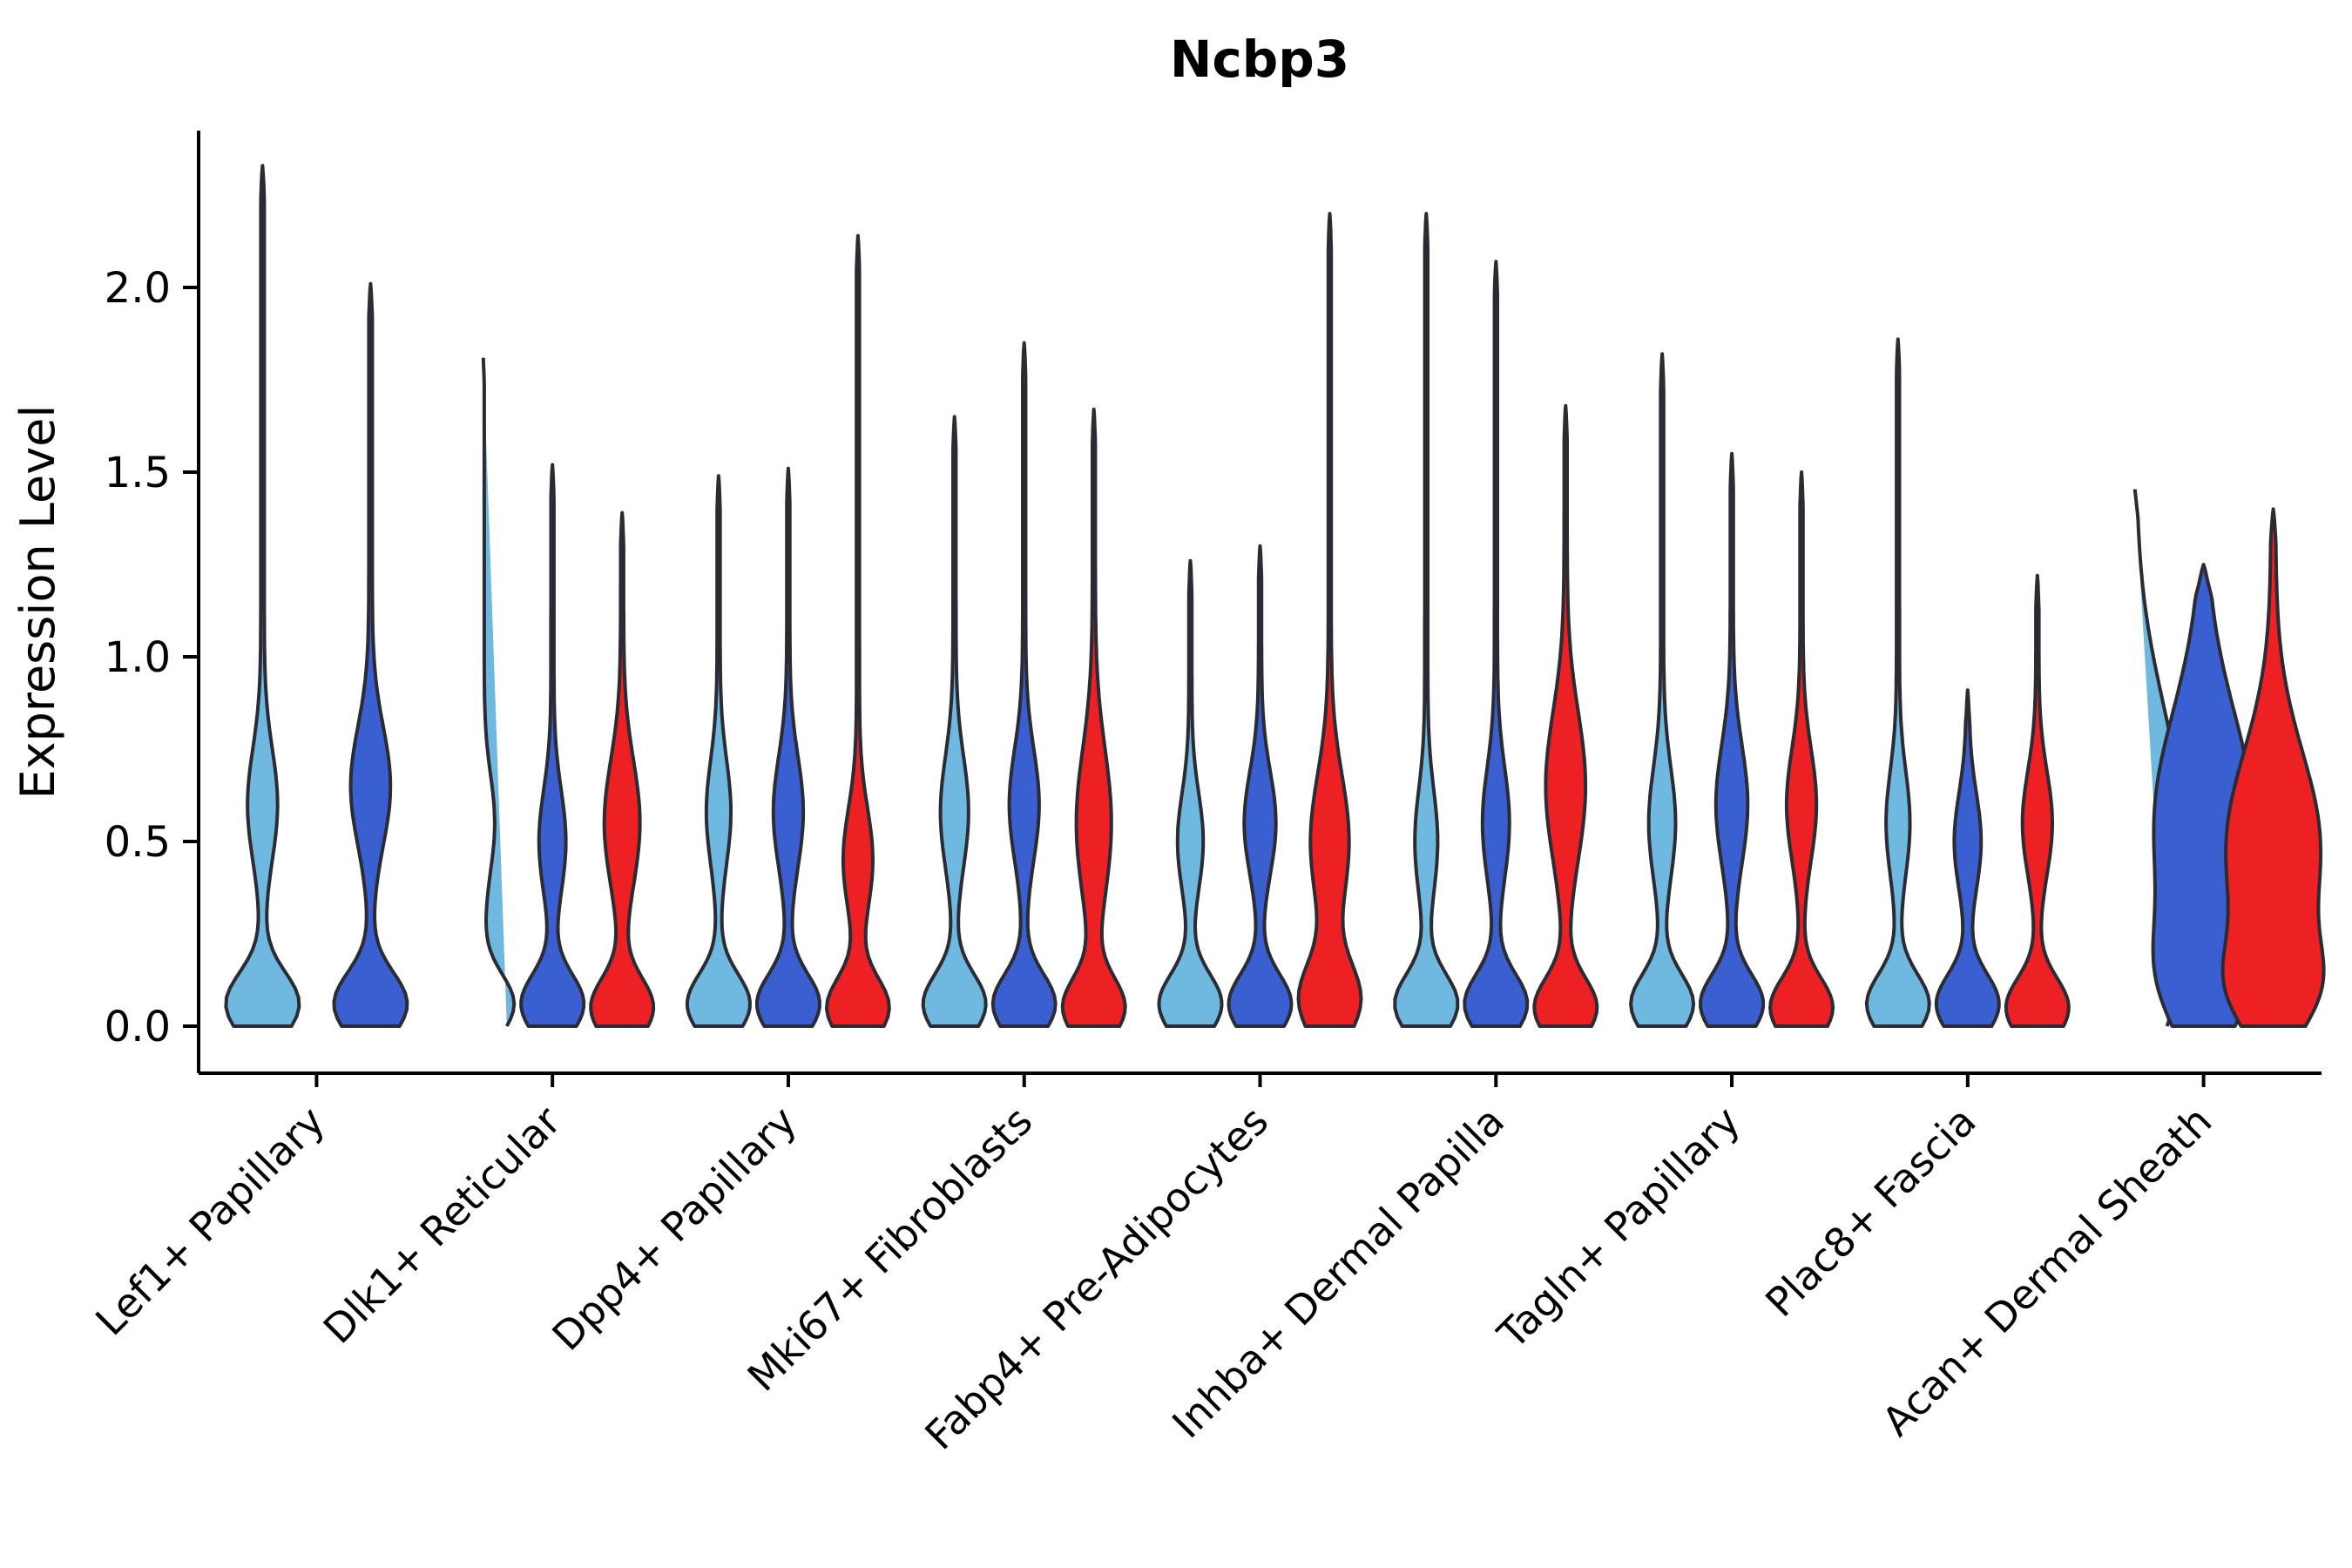  What do you see at coordinates (1870, 1212) in the screenshot?
I see `x-axis-label: Plac8+ Fascia` at bounding box center [1870, 1212].